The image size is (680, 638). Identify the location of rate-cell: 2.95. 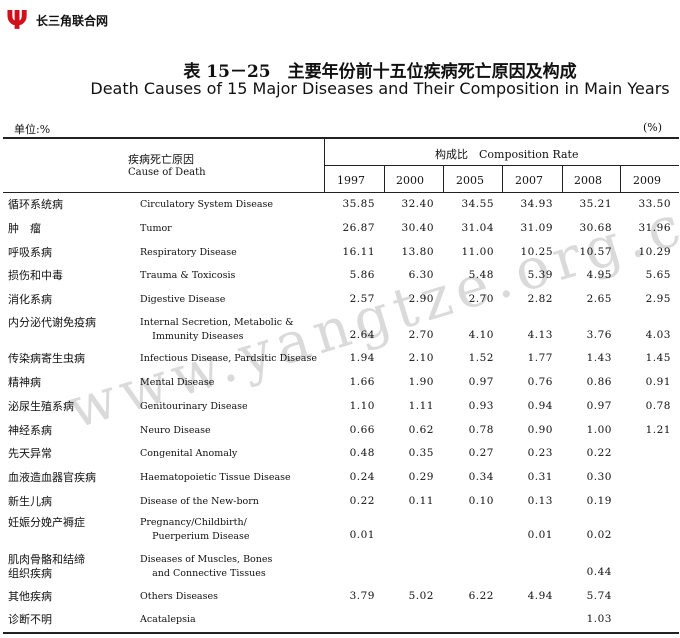
(658, 299).